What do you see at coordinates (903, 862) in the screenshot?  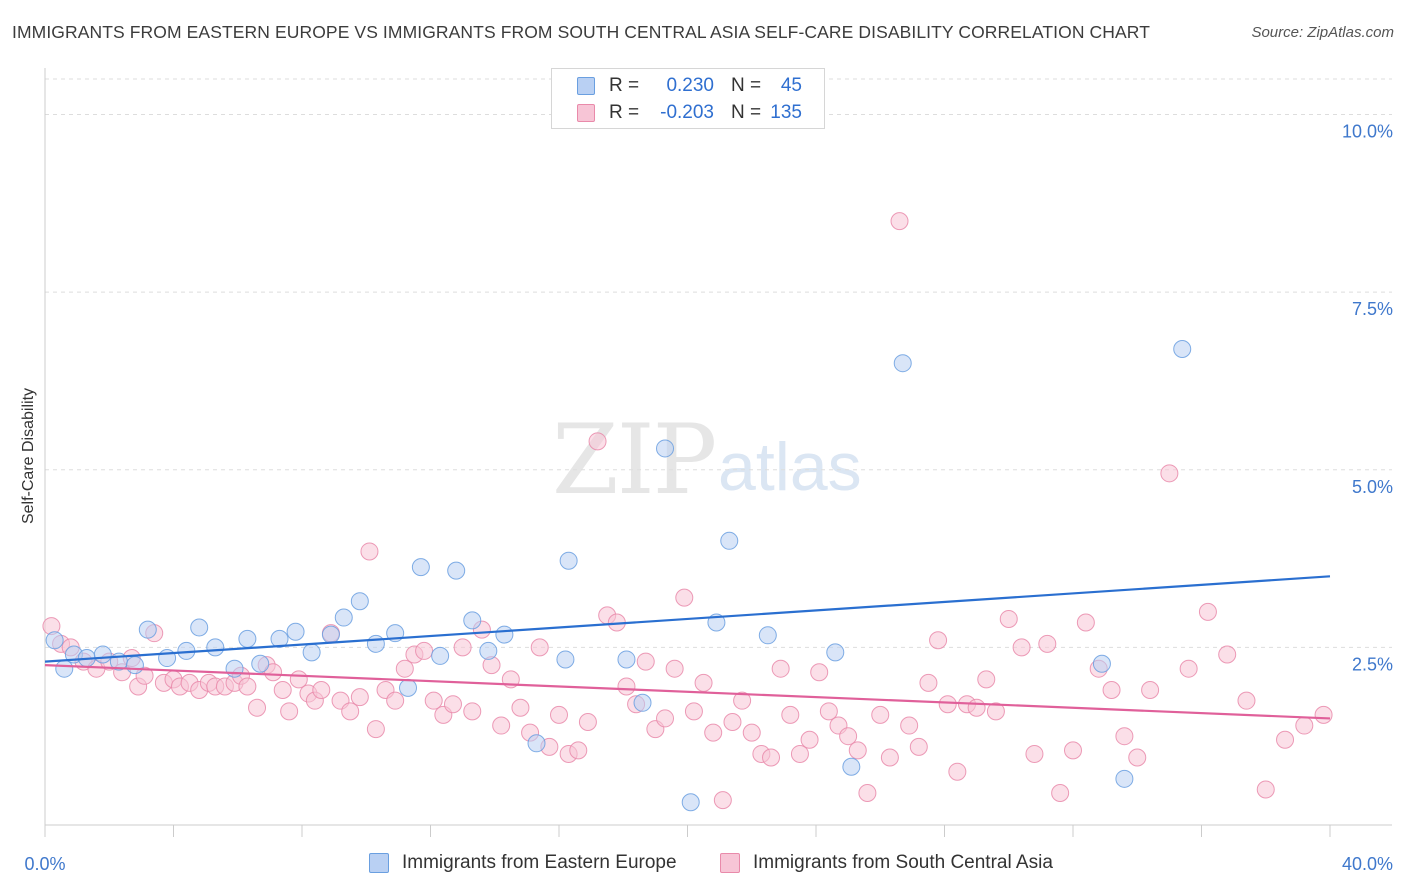 I see `legend-label: Immigrants from South Central Asia` at bounding box center [903, 862].